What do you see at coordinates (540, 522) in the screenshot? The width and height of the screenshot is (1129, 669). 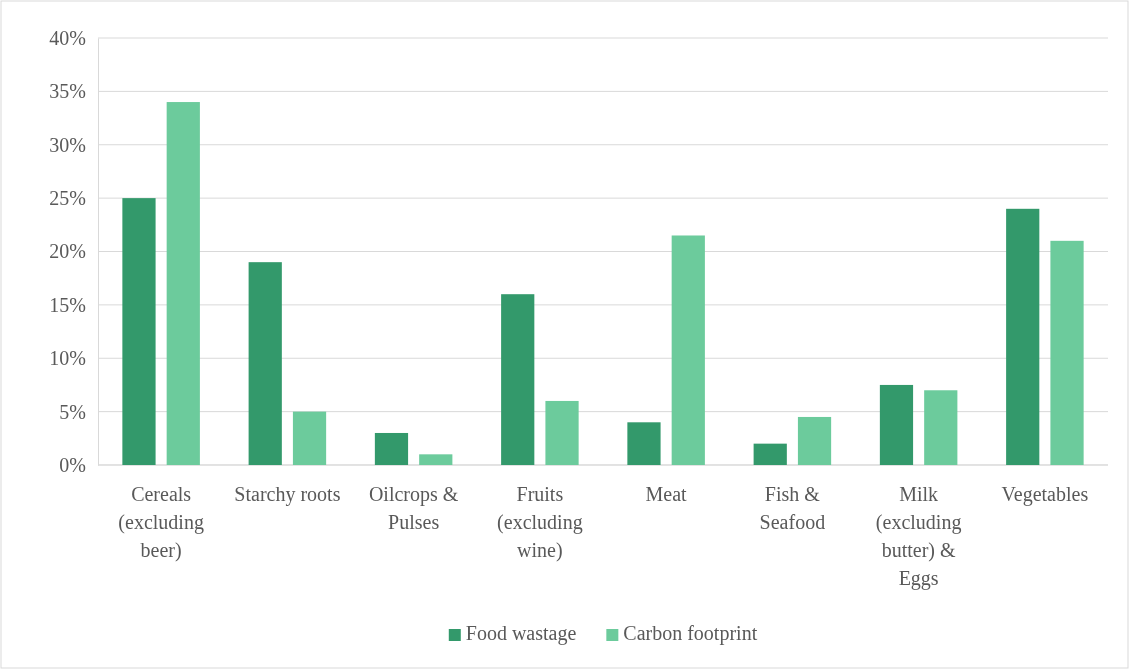 I see `x-tick-label: Fruits (excluding wine)` at bounding box center [540, 522].